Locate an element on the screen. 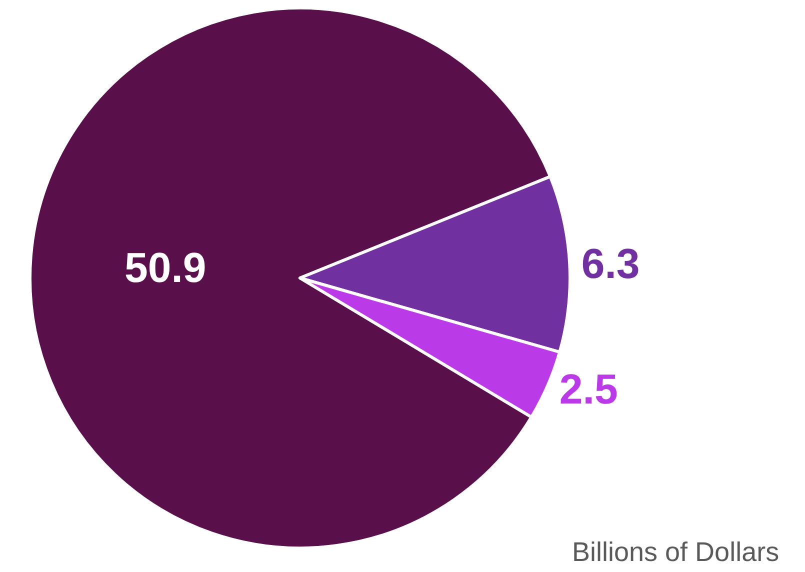 The width and height of the screenshot is (805, 572). text: Billions of Dollars is located at coordinates (676, 552).